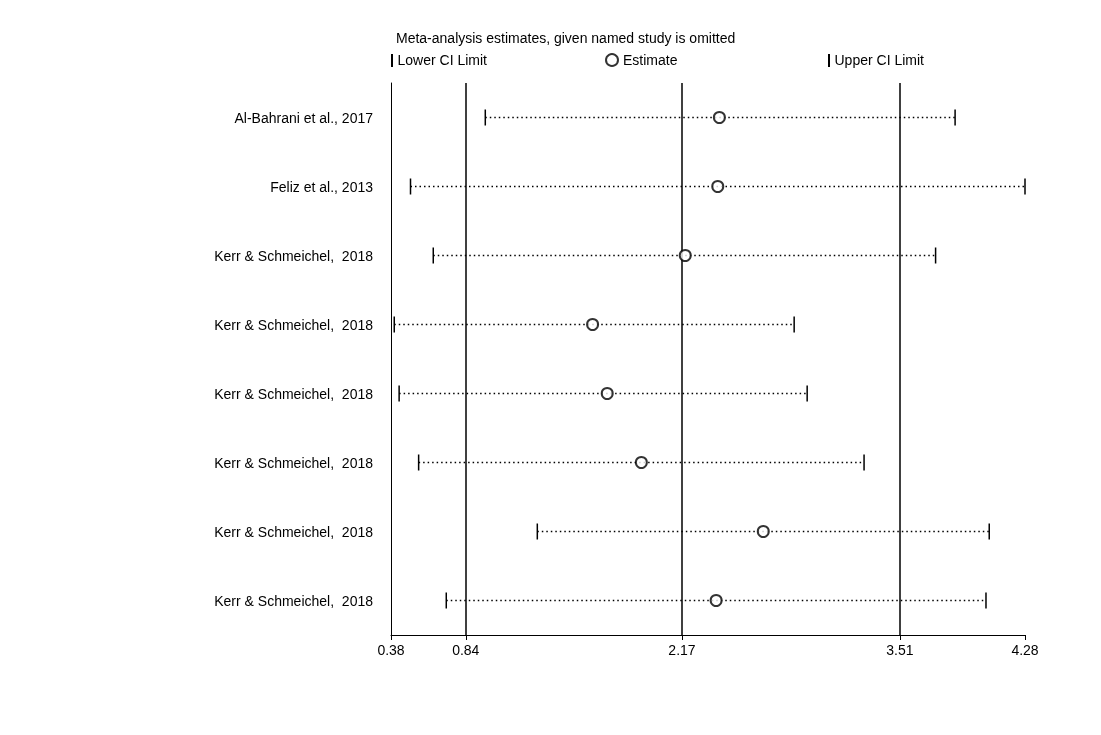 The height and width of the screenshot is (735, 1101). What do you see at coordinates (391, 650) in the screenshot?
I see `x-tick-label: 0.38` at bounding box center [391, 650].